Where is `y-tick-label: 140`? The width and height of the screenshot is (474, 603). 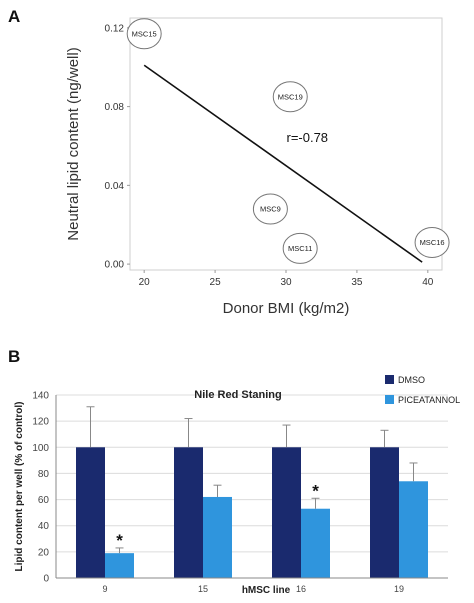 y-tick-label: 140 is located at coordinates (40, 396).